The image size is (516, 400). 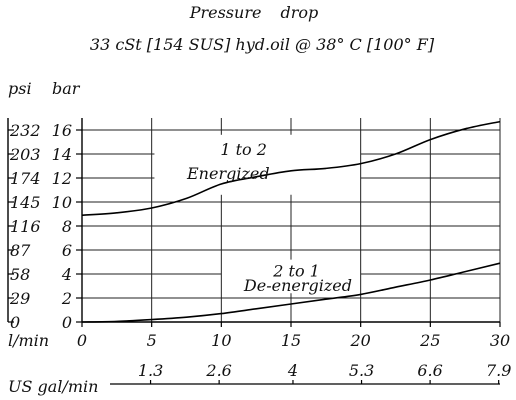 What do you see at coordinates (20, 88) in the screenshot?
I see `y-axis-psi-label: psi` at bounding box center [20, 88].